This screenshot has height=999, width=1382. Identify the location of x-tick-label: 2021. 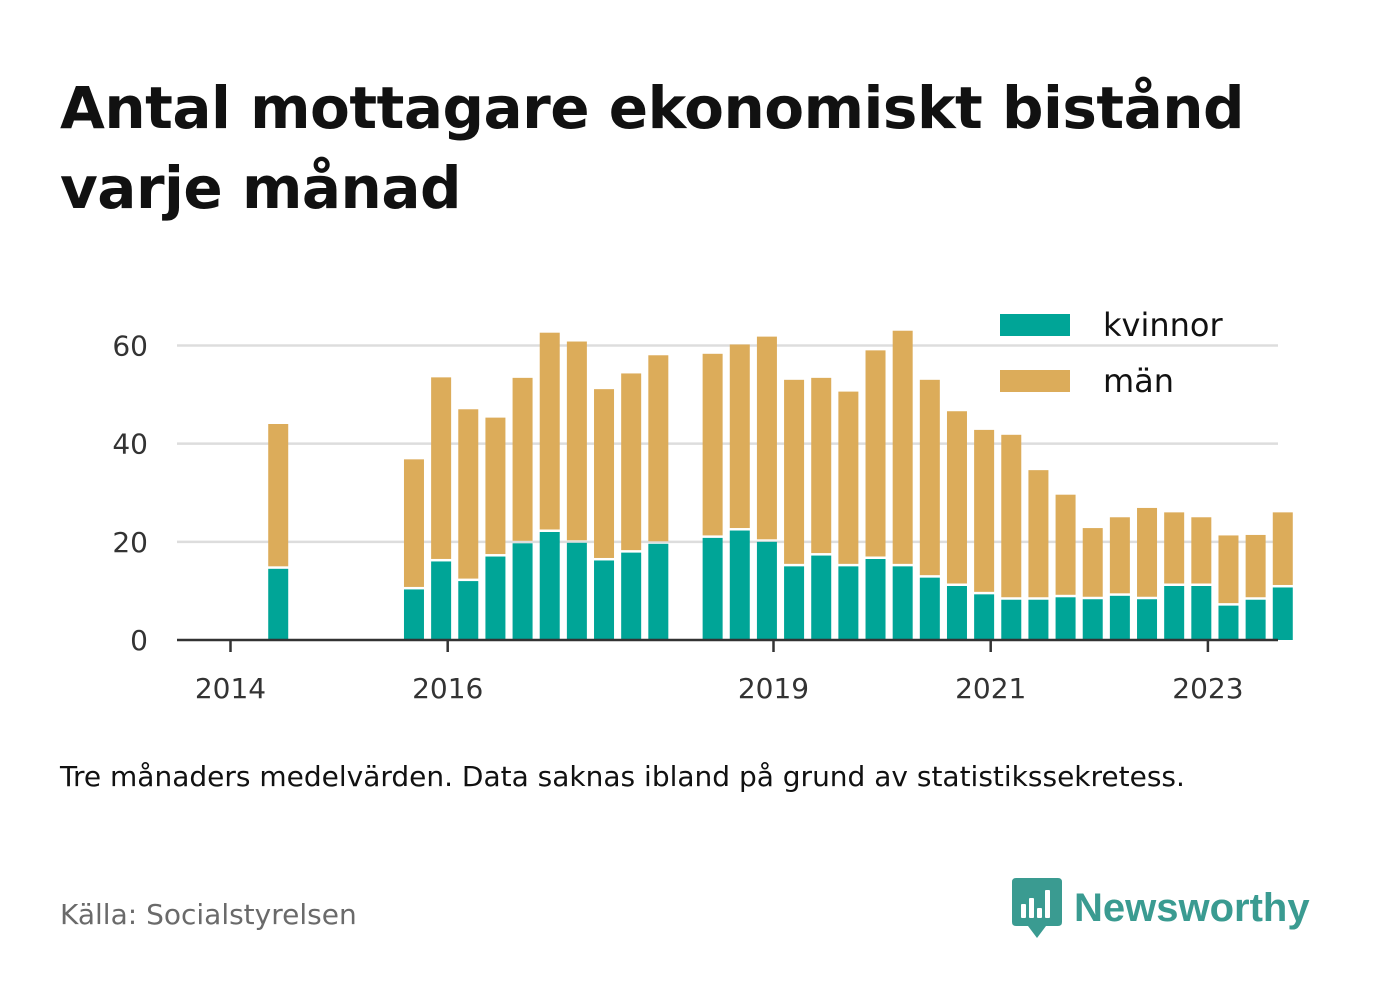
(990, 688).